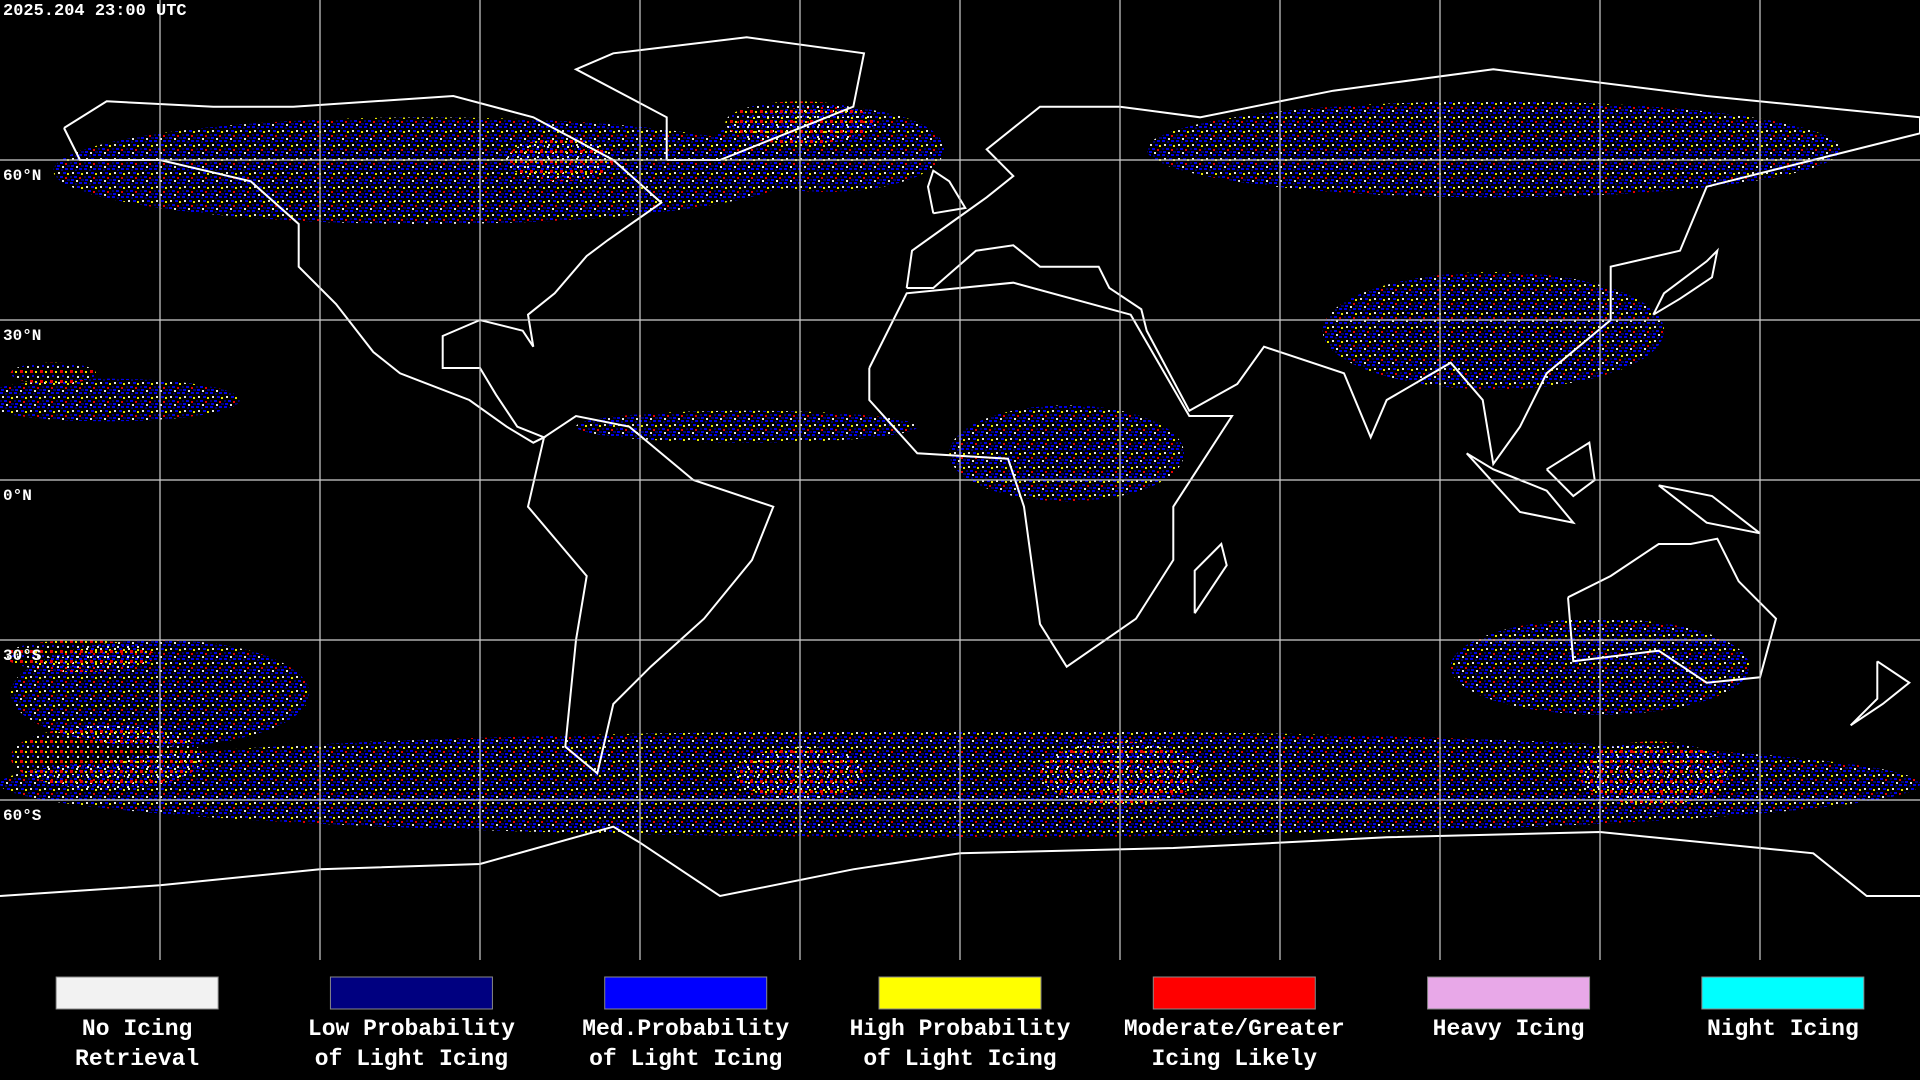  What do you see at coordinates (1509, 1029) in the screenshot?
I see `legend-label: Heavy Icing` at bounding box center [1509, 1029].